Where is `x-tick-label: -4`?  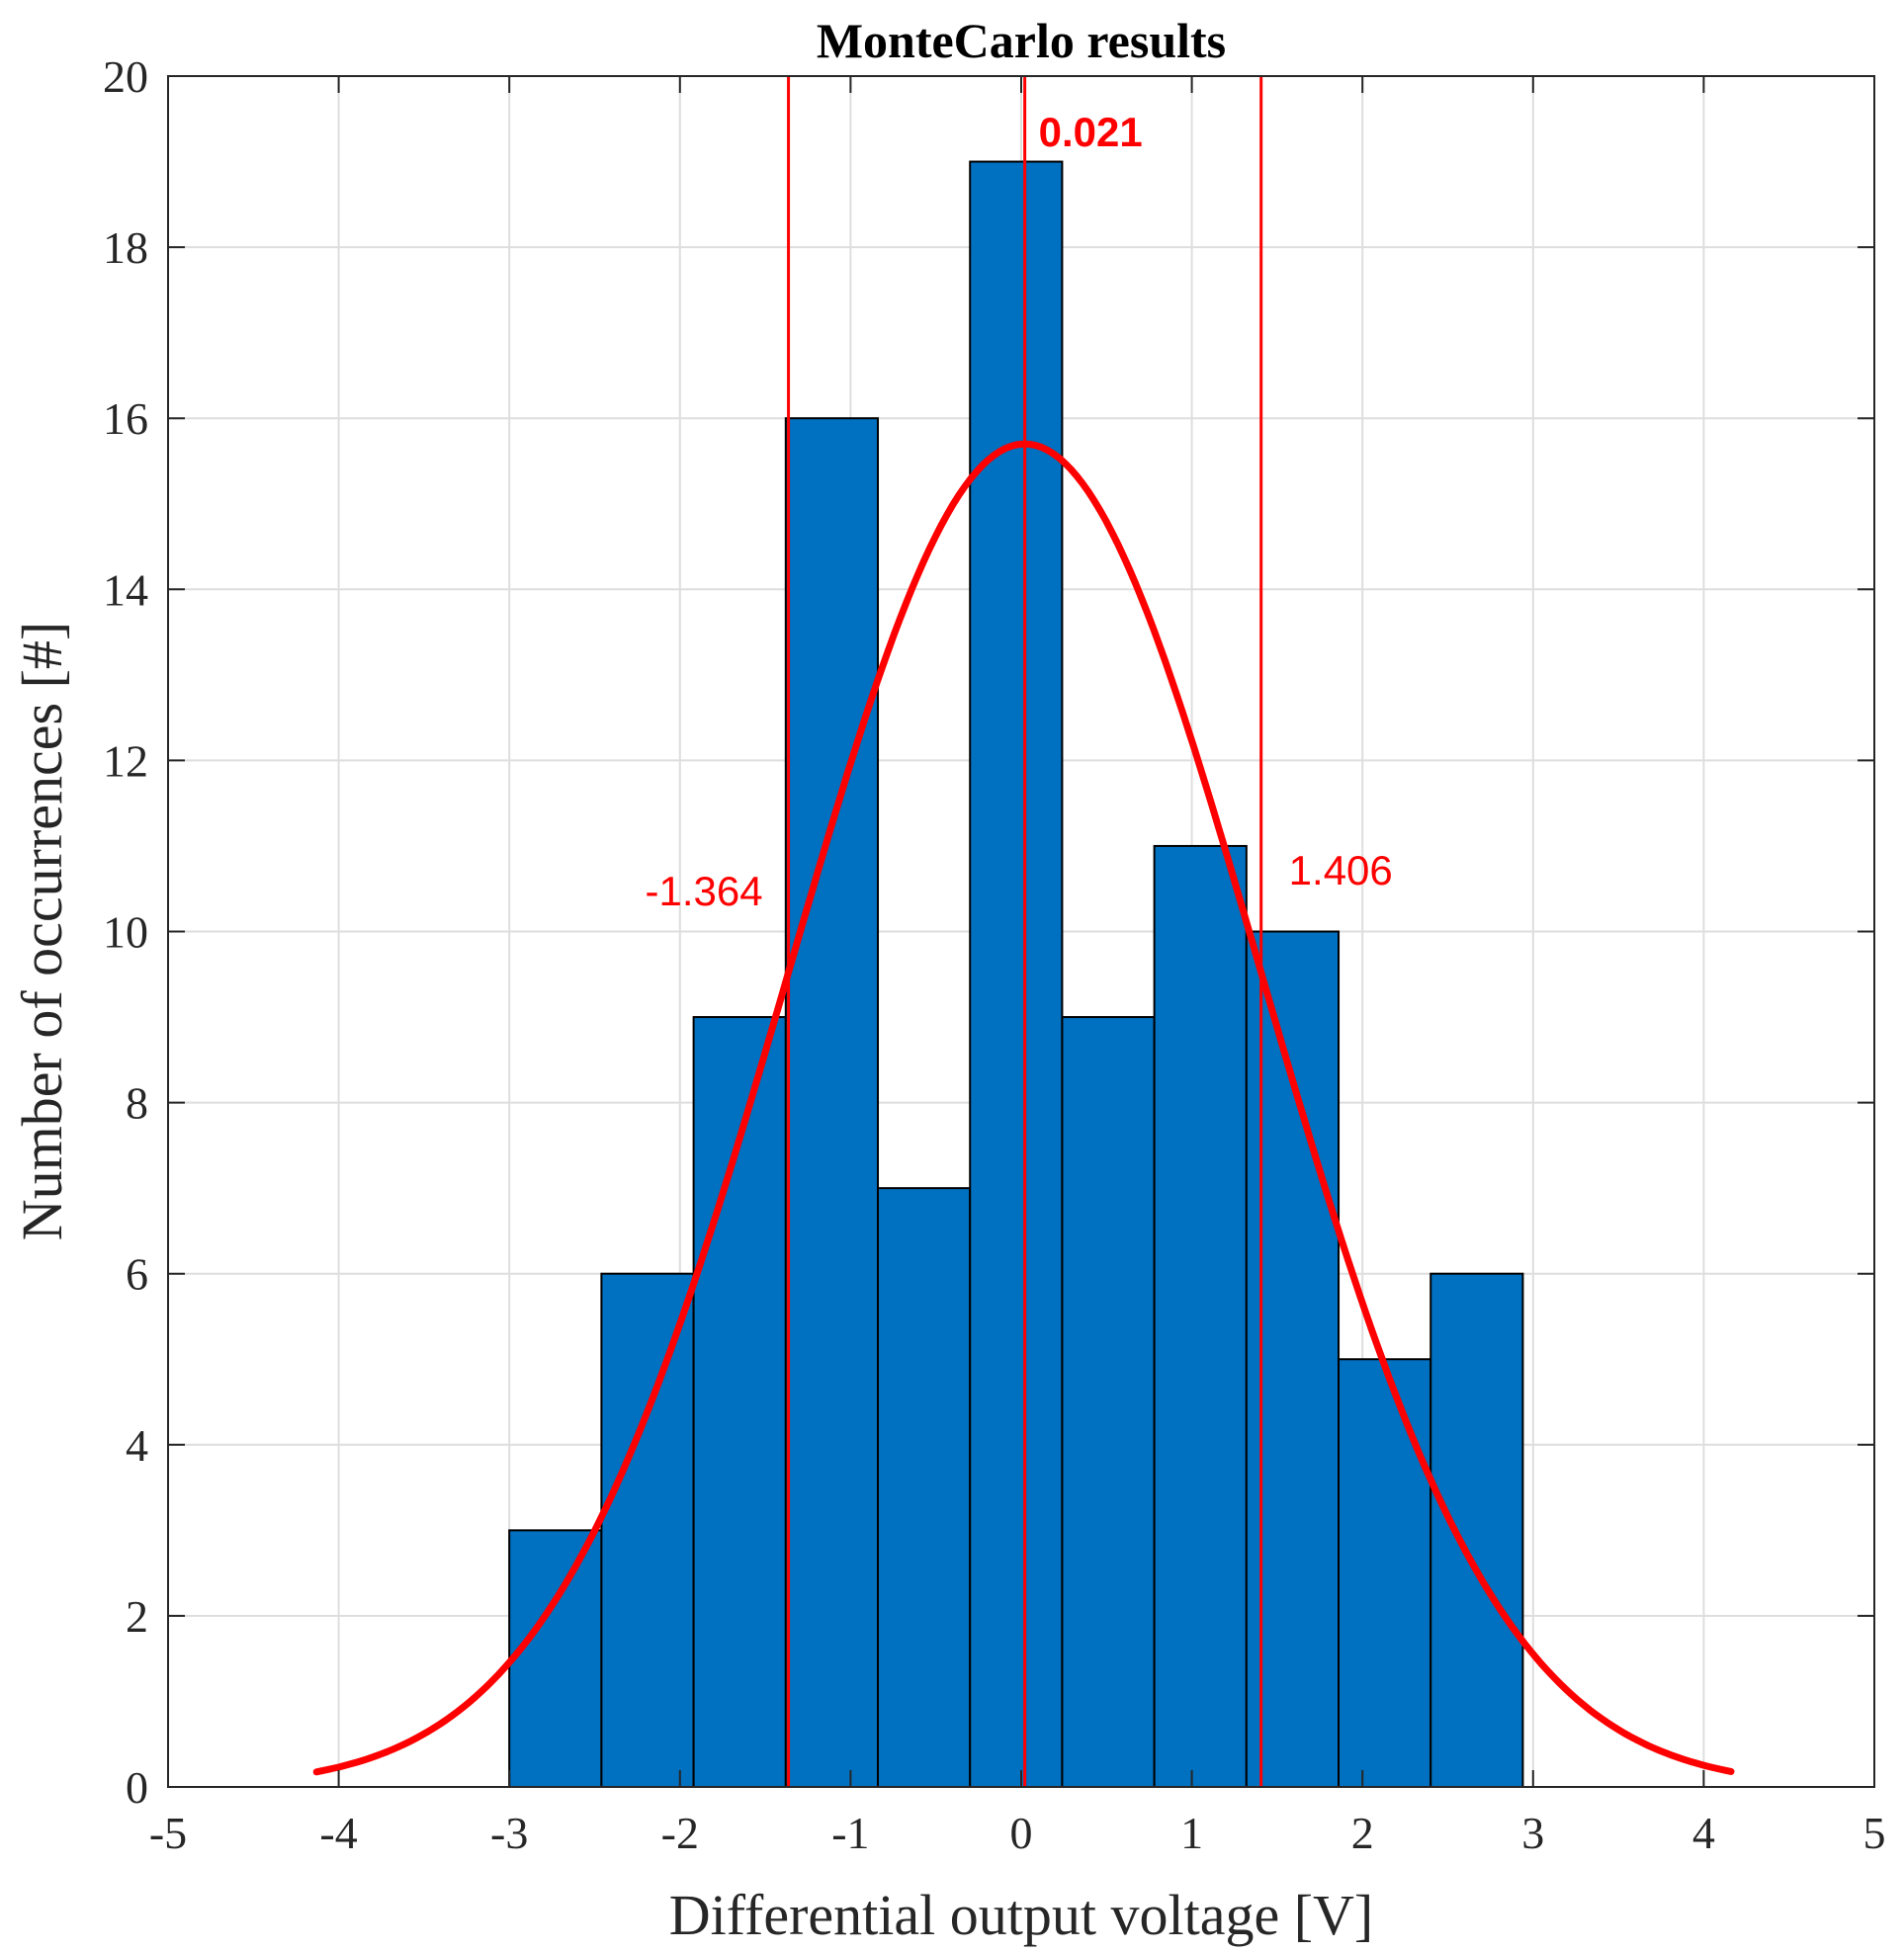 x-tick-label: -4 is located at coordinates (338, 1833).